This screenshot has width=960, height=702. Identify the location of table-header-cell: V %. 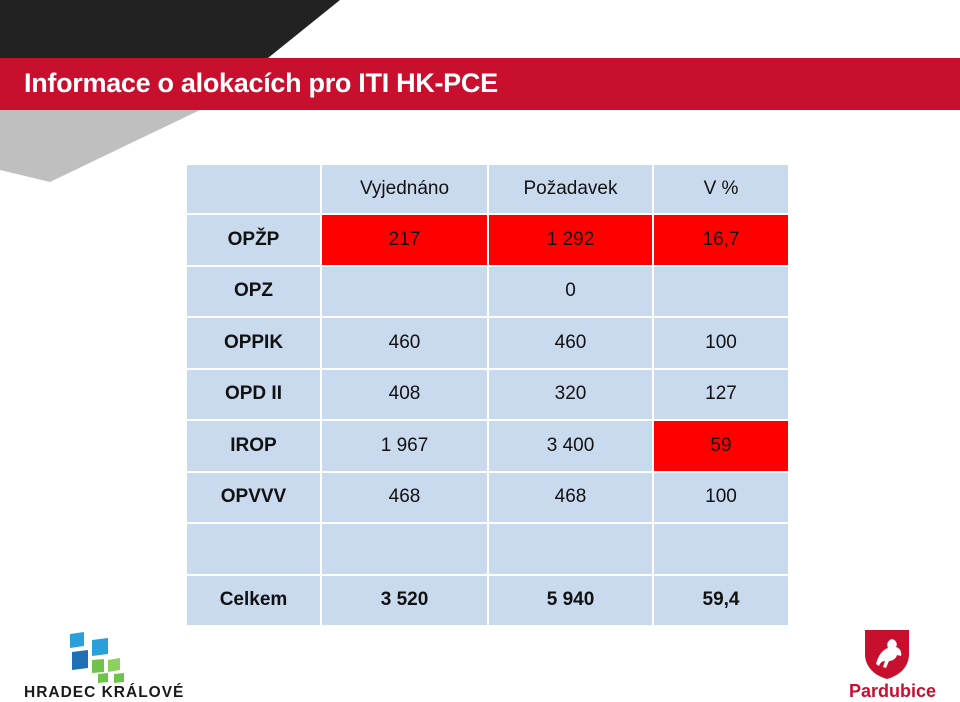
(721, 189).